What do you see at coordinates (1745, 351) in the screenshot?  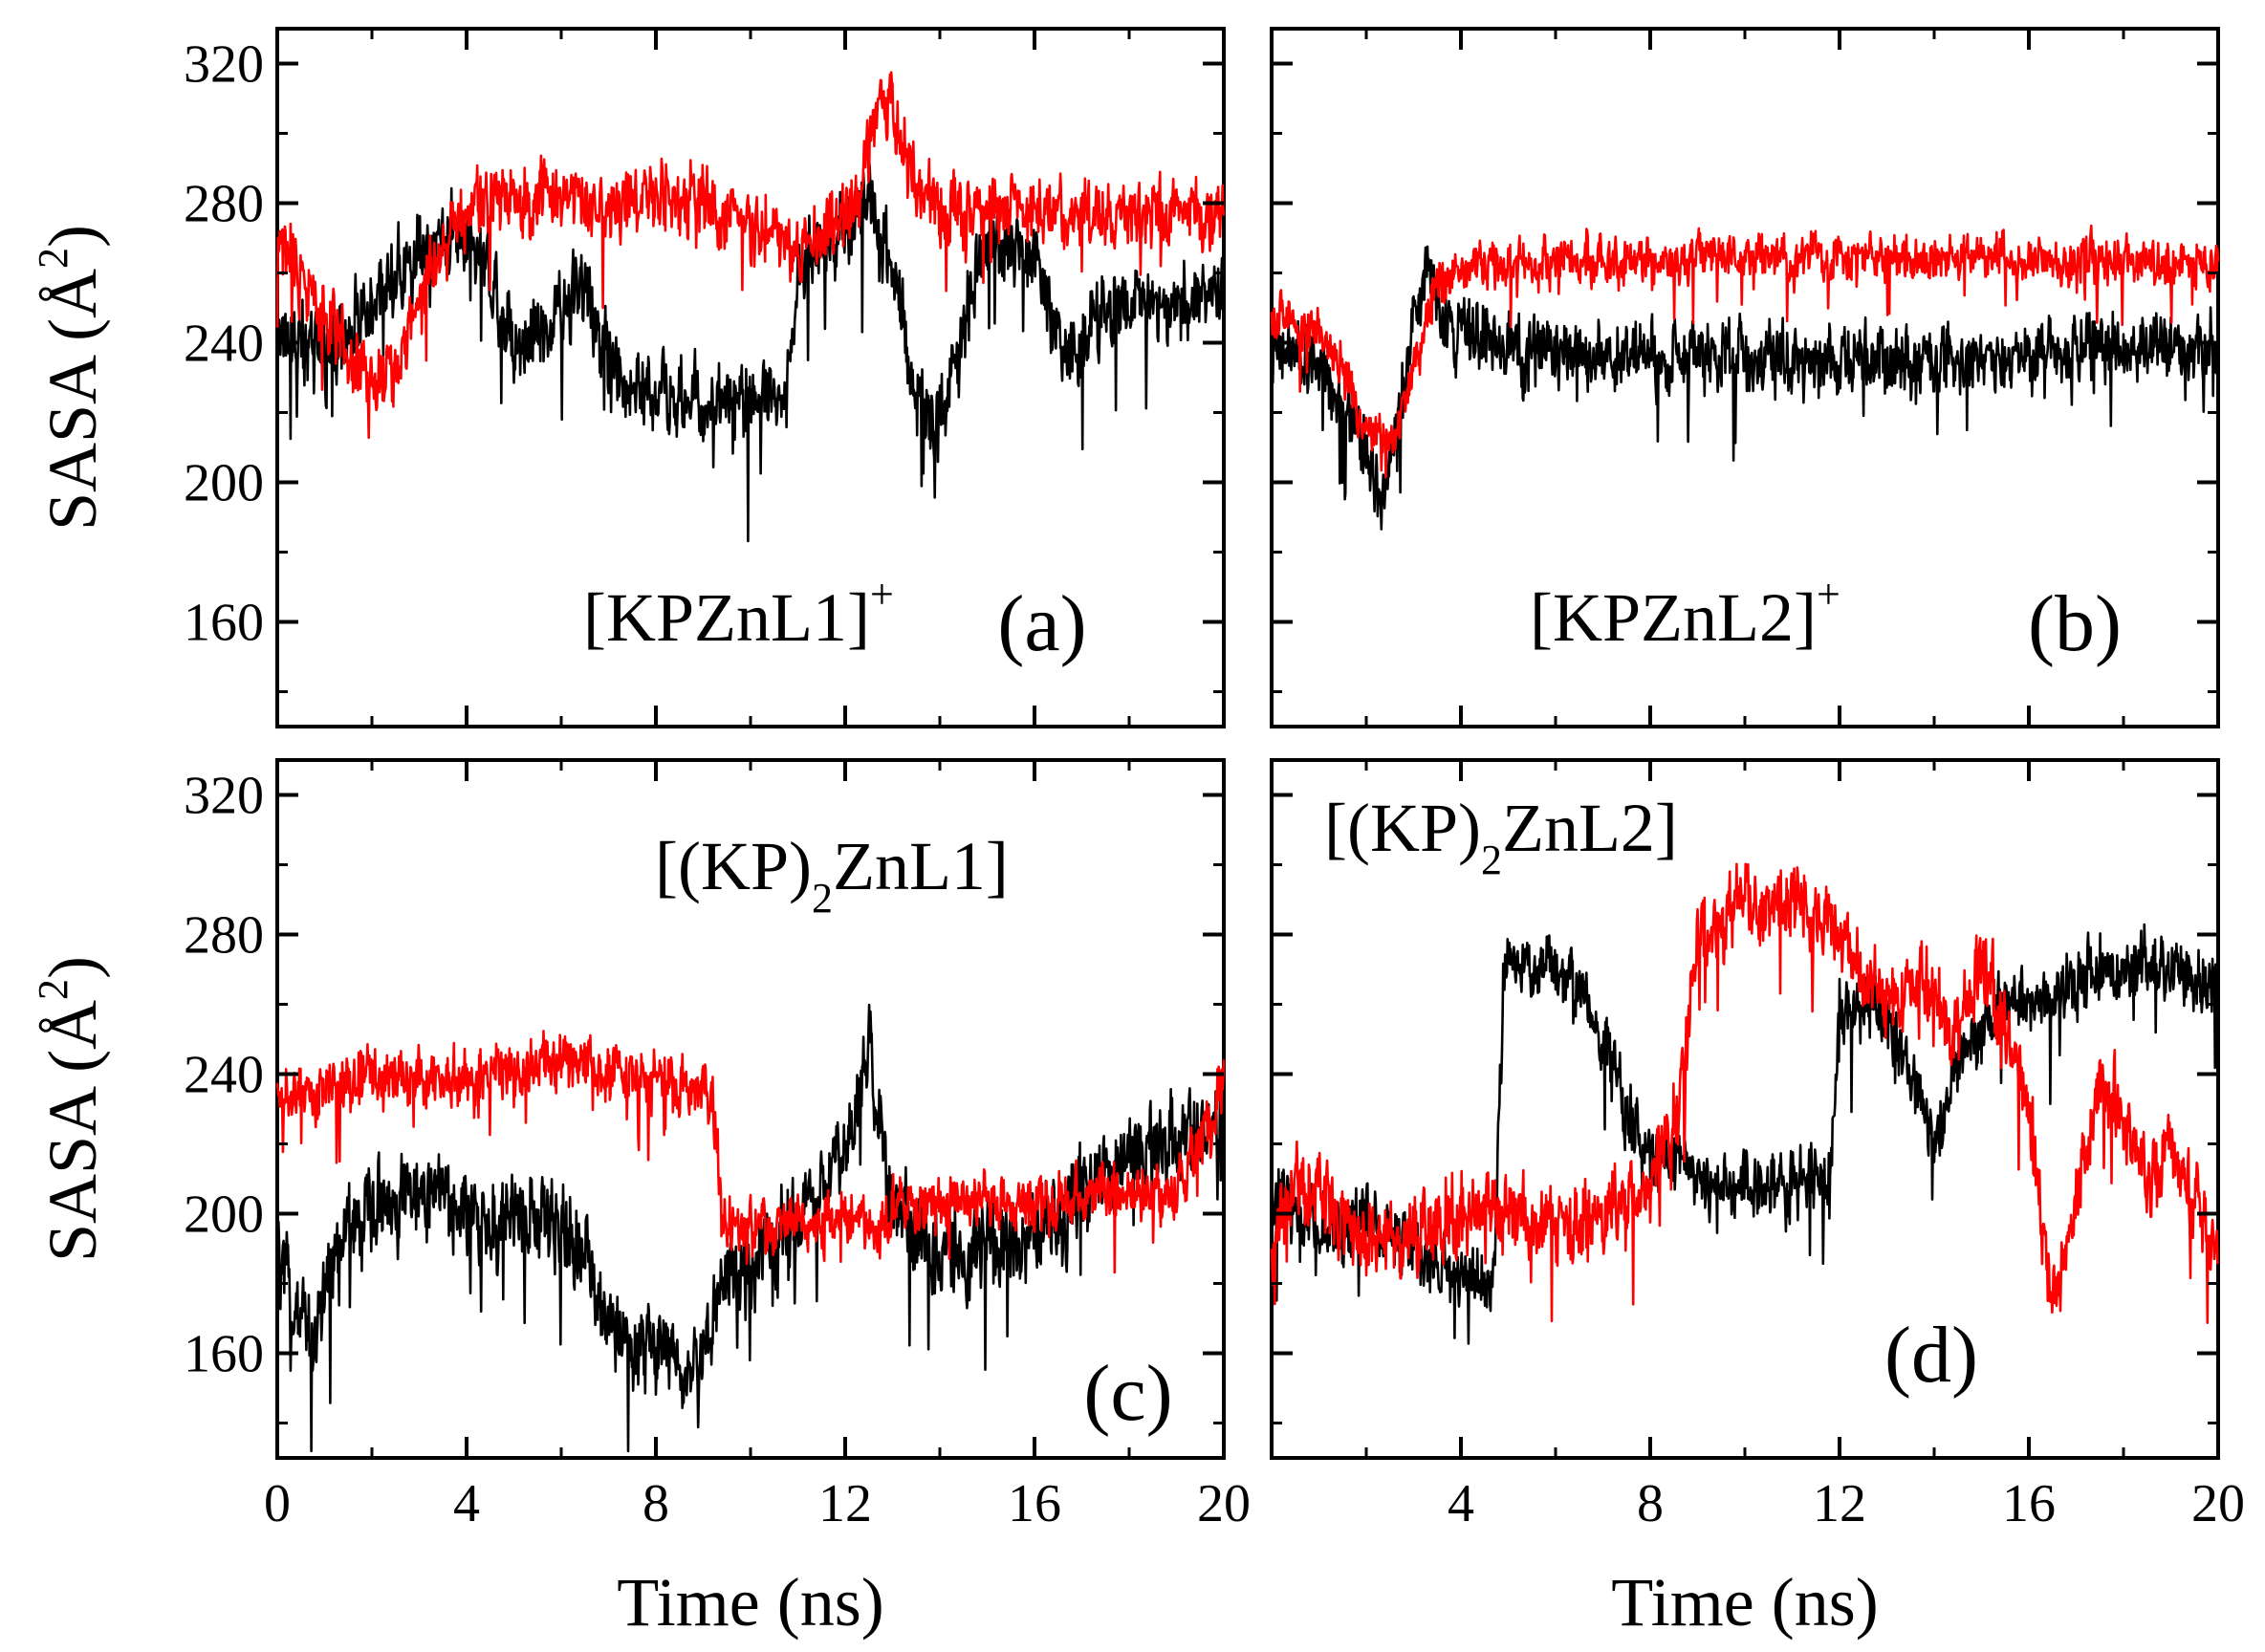 I see `panel-b-series-red` at bounding box center [1745, 351].